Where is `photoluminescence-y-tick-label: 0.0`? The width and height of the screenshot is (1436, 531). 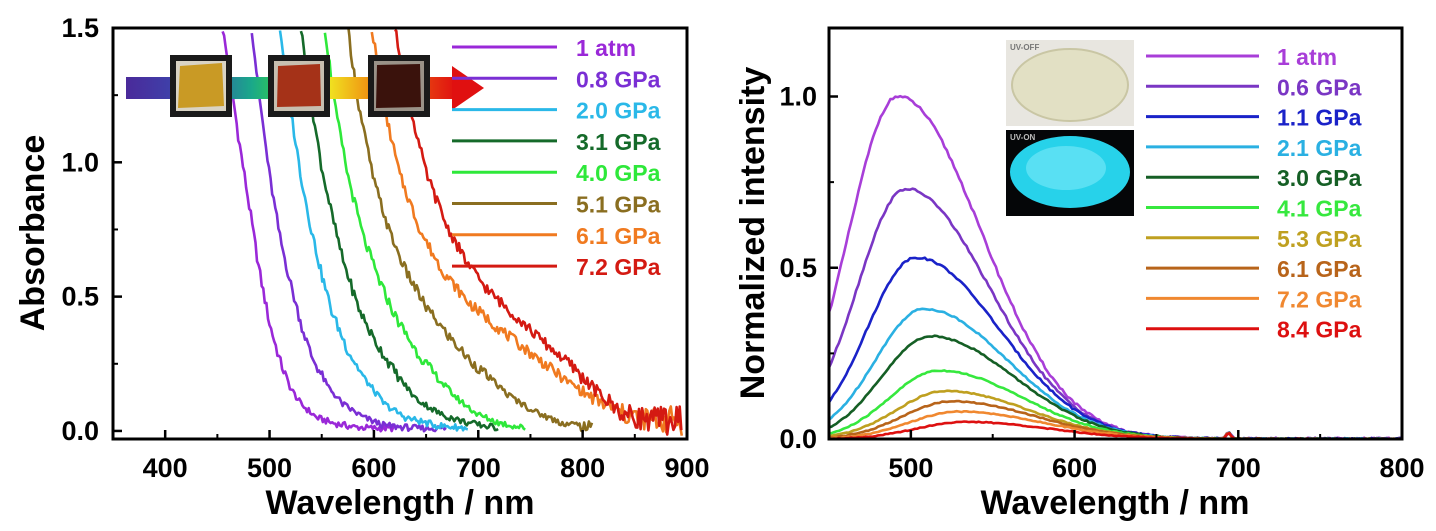
photoluminescence-y-tick-label: 0.0 is located at coordinates (798, 439).